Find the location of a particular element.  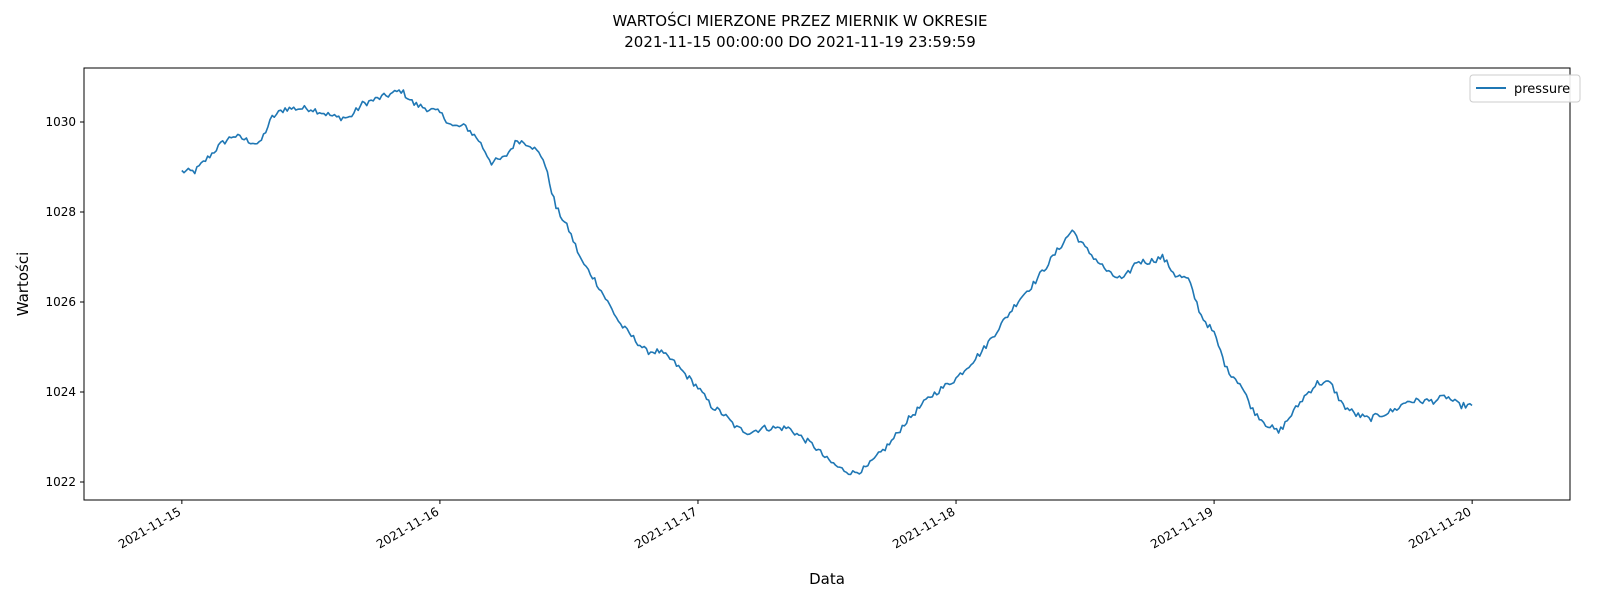

x-tick-label: 2021-11-18 is located at coordinates (923, 527).